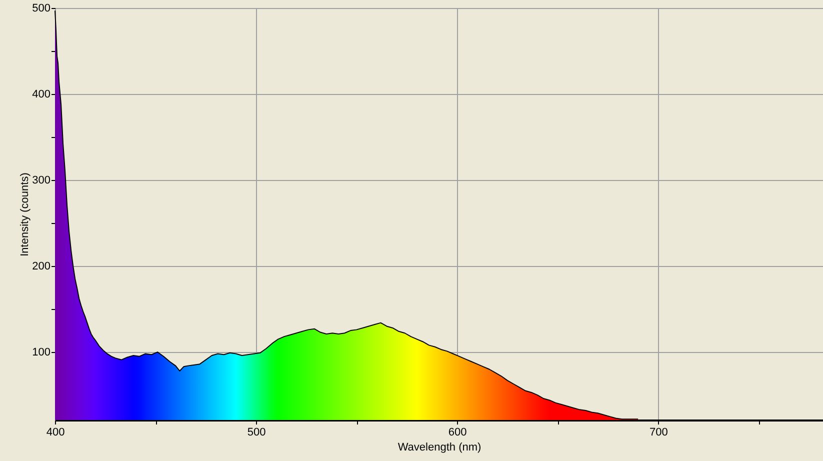 The image size is (823, 461). Describe the element at coordinates (457, 432) in the screenshot. I see `x-tick-label: 600` at that location.